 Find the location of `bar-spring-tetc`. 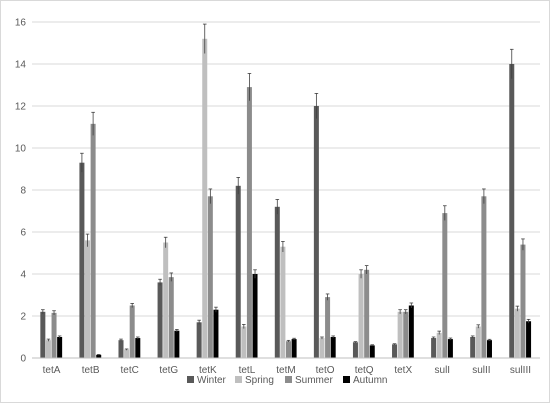

bar-spring-tetc is located at coordinates (127, 353).